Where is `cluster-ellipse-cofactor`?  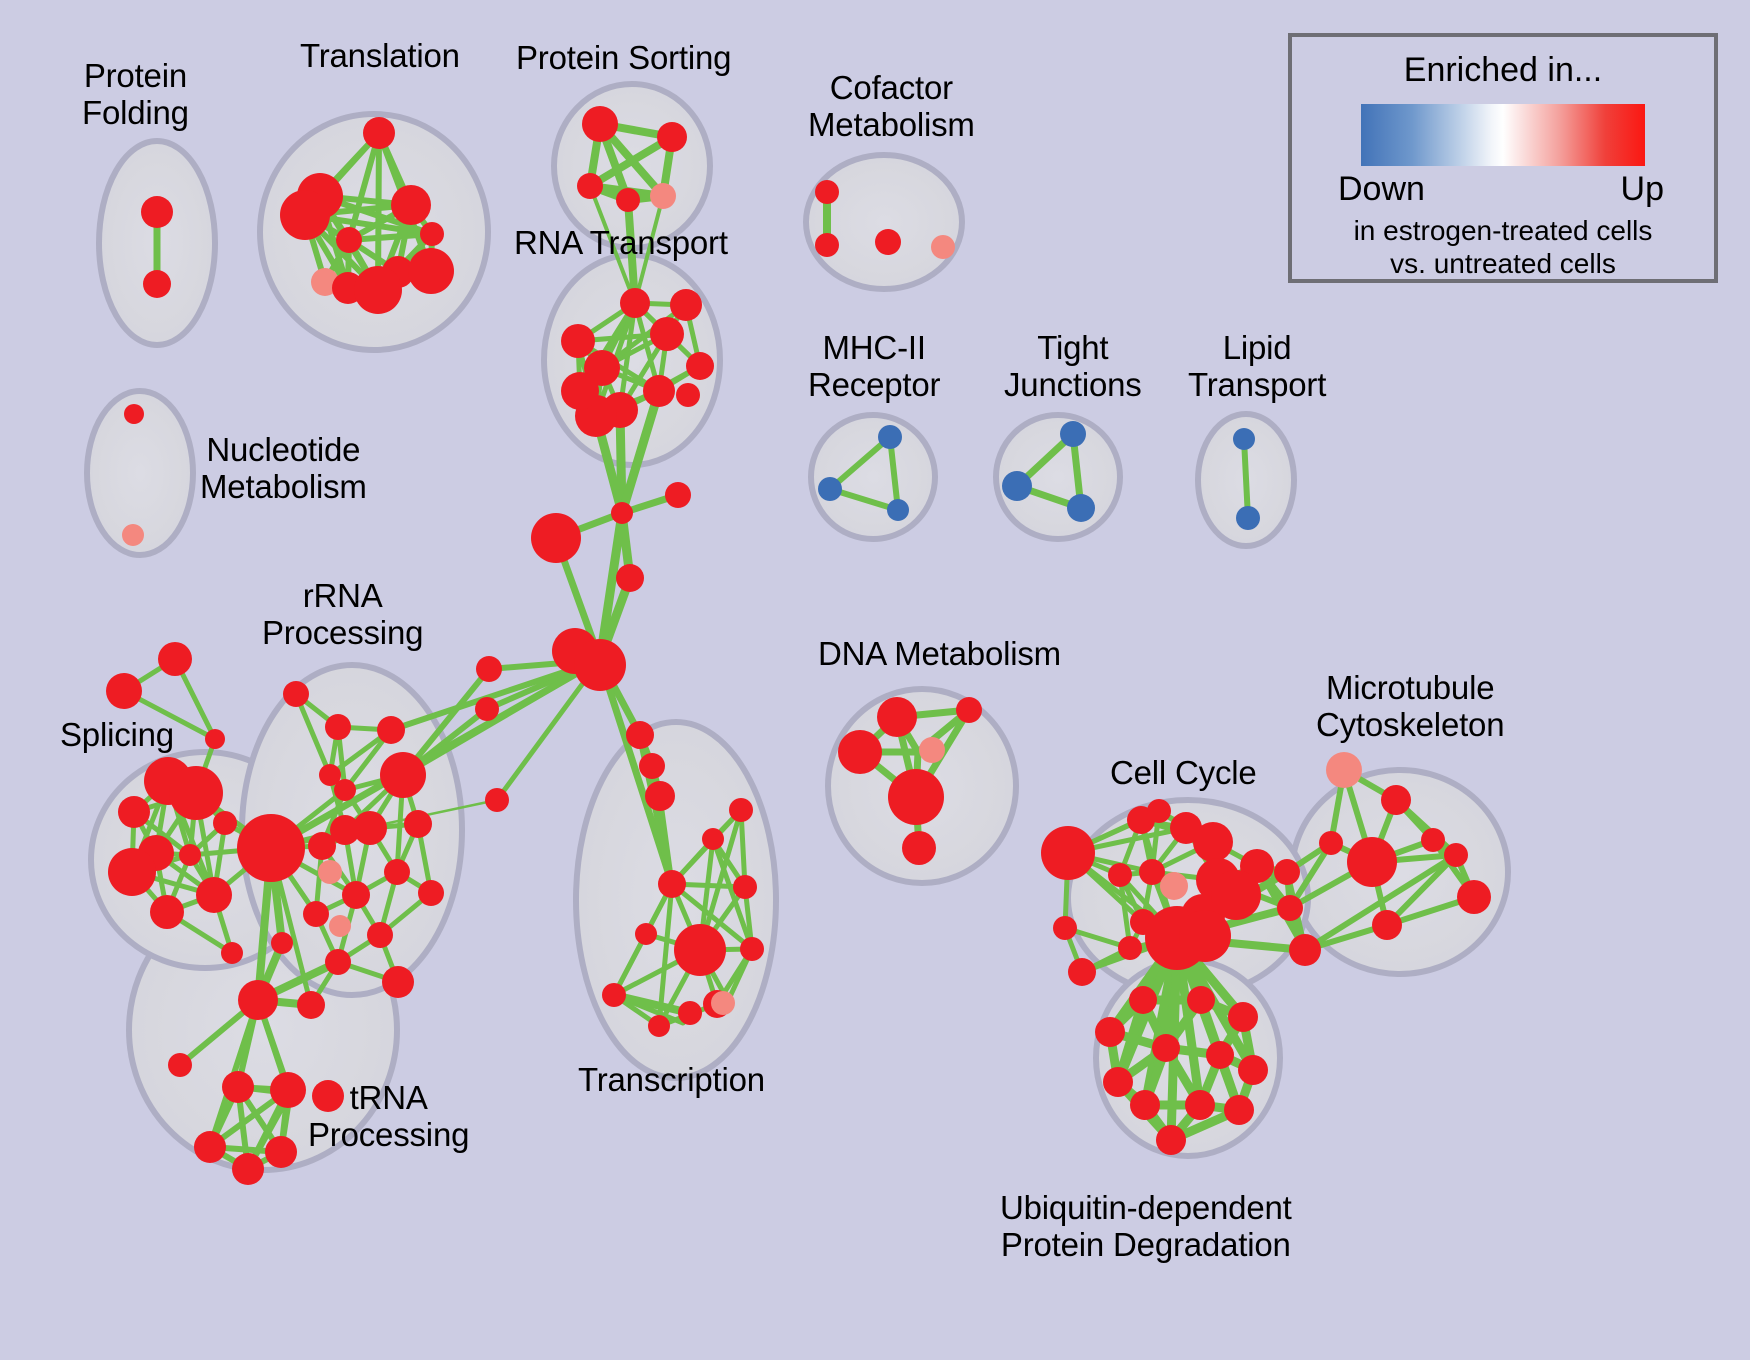
cluster-ellipse-cofactor is located at coordinates (884, 222).